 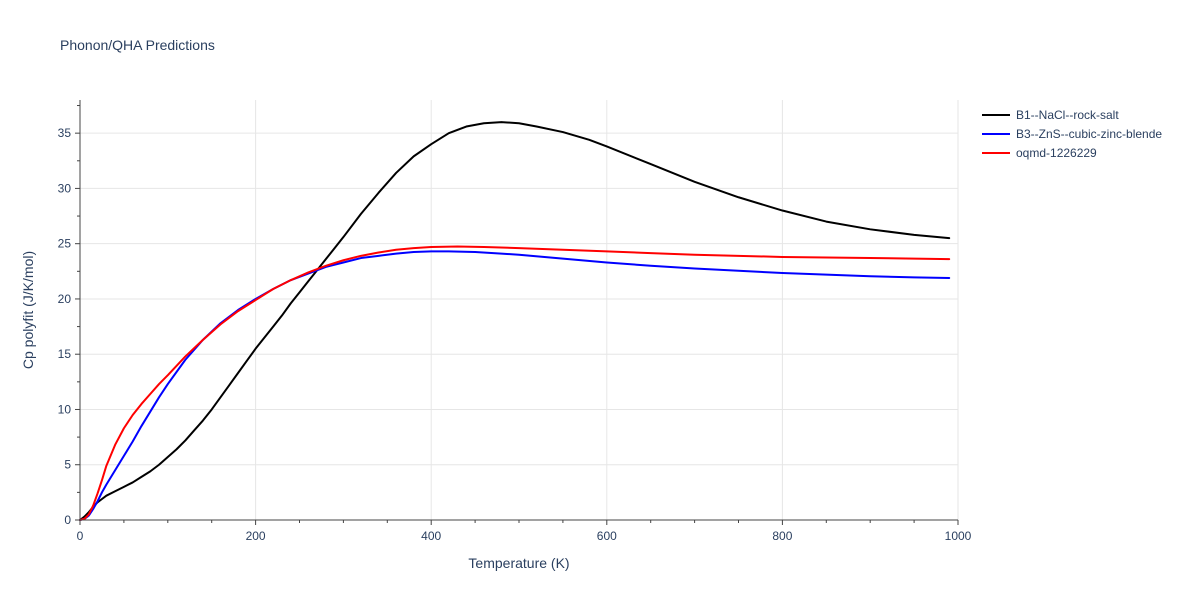 What do you see at coordinates (65, 299) in the screenshot?
I see `y-tick-label: 20` at bounding box center [65, 299].